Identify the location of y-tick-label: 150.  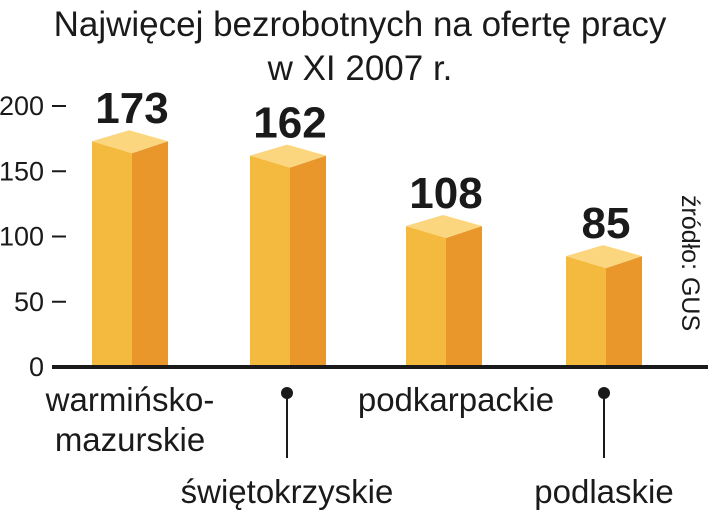
(22, 171).